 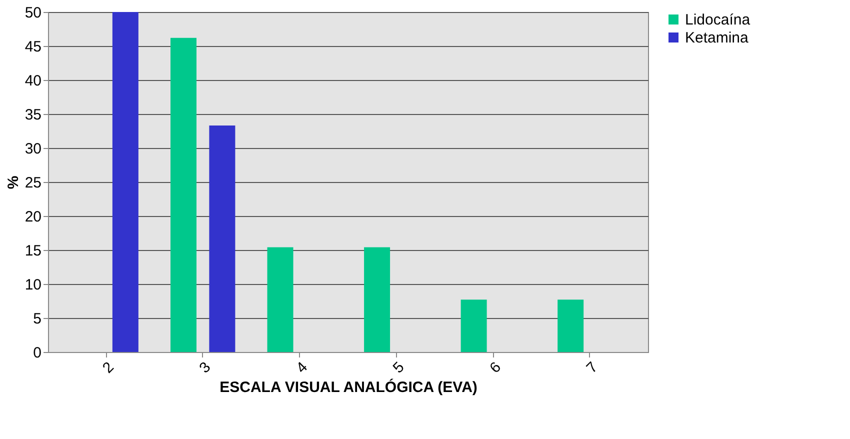 I want to click on y-tick-label: 5, so click(x=37, y=319).